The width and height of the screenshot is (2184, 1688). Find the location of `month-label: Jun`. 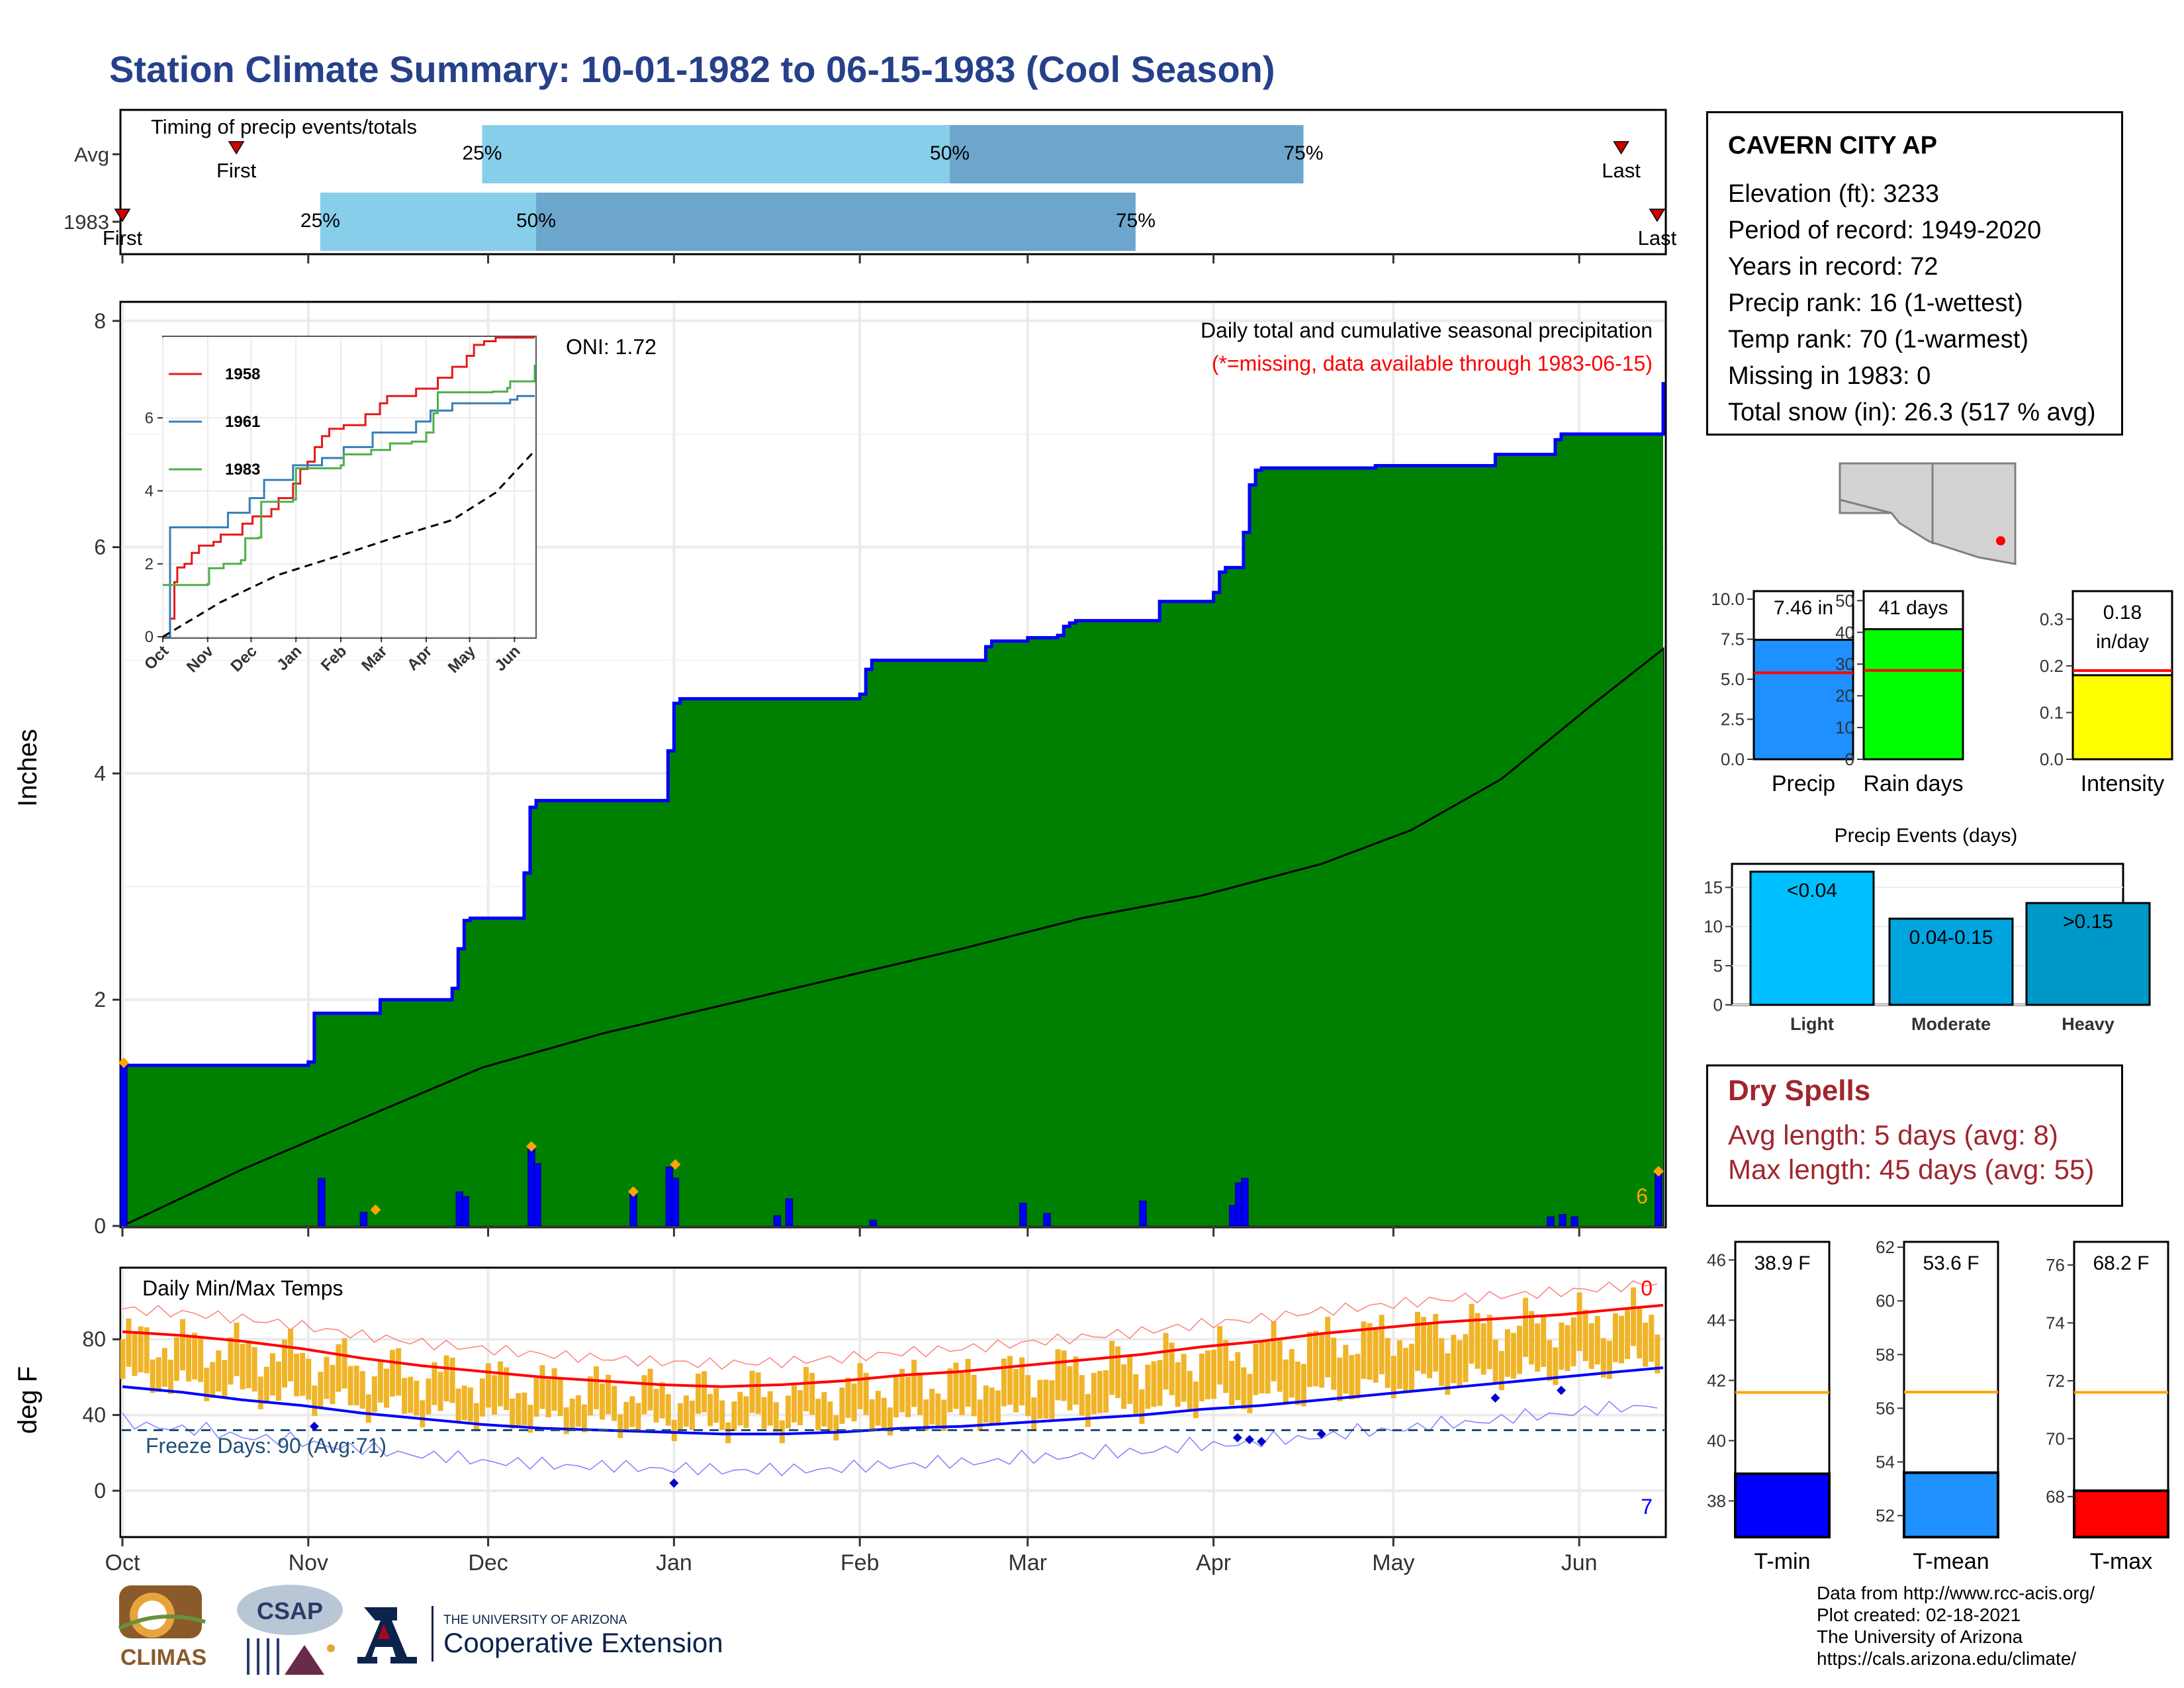

month-label: Jun is located at coordinates (1579, 1562).